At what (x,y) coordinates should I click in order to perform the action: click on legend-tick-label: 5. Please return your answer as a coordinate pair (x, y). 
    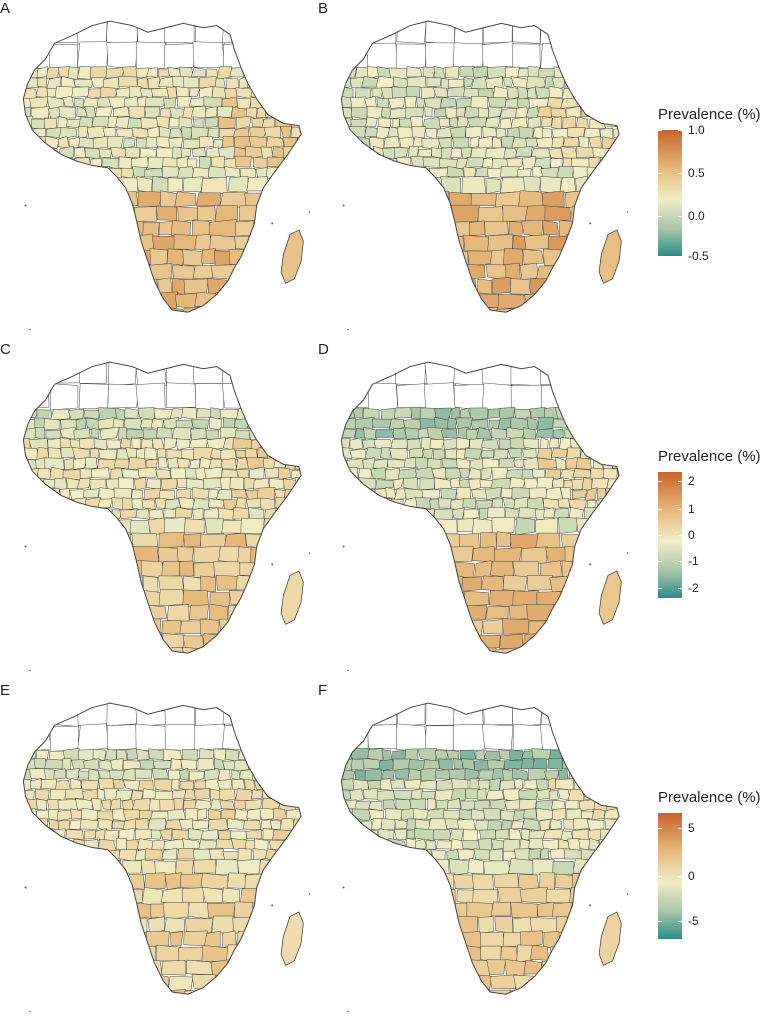
    Looking at the image, I should click on (691, 828).